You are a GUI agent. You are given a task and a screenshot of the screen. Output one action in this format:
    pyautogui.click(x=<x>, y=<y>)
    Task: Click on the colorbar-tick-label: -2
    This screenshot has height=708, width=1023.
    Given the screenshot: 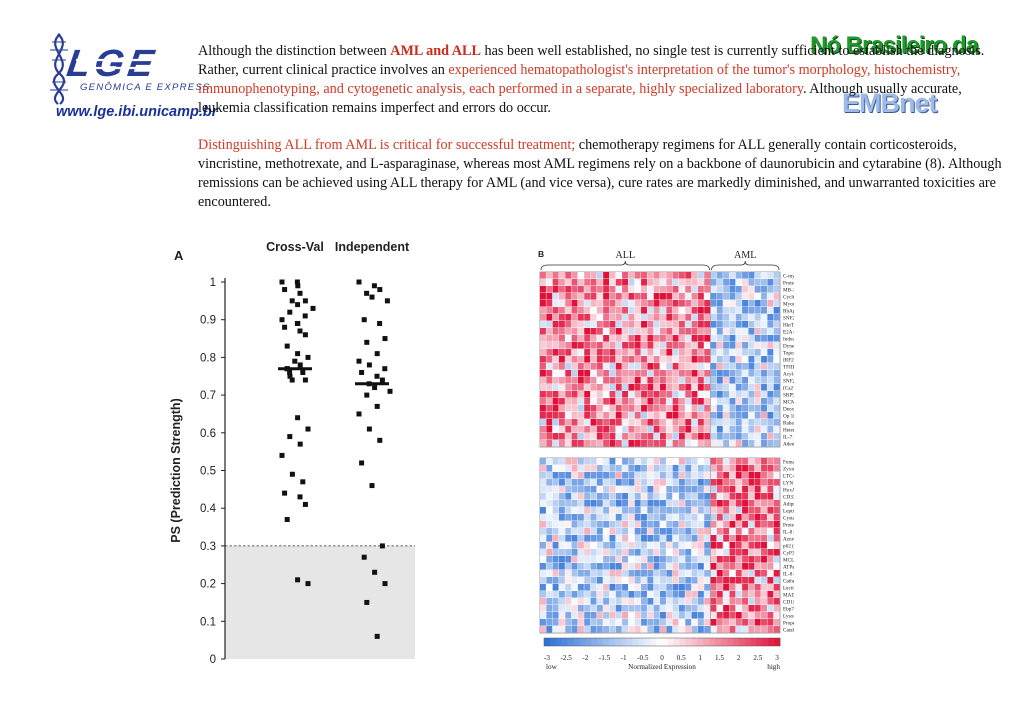 What is the action you would take?
    pyautogui.click(x=585, y=658)
    